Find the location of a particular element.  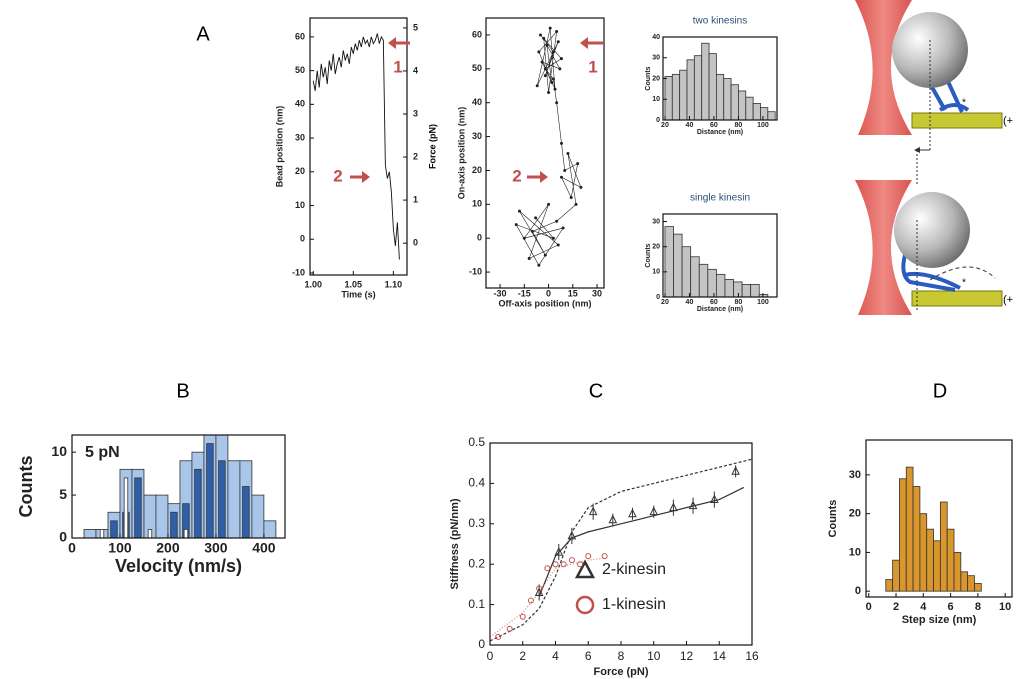

annotation: 1 is located at coordinates (397, 66).